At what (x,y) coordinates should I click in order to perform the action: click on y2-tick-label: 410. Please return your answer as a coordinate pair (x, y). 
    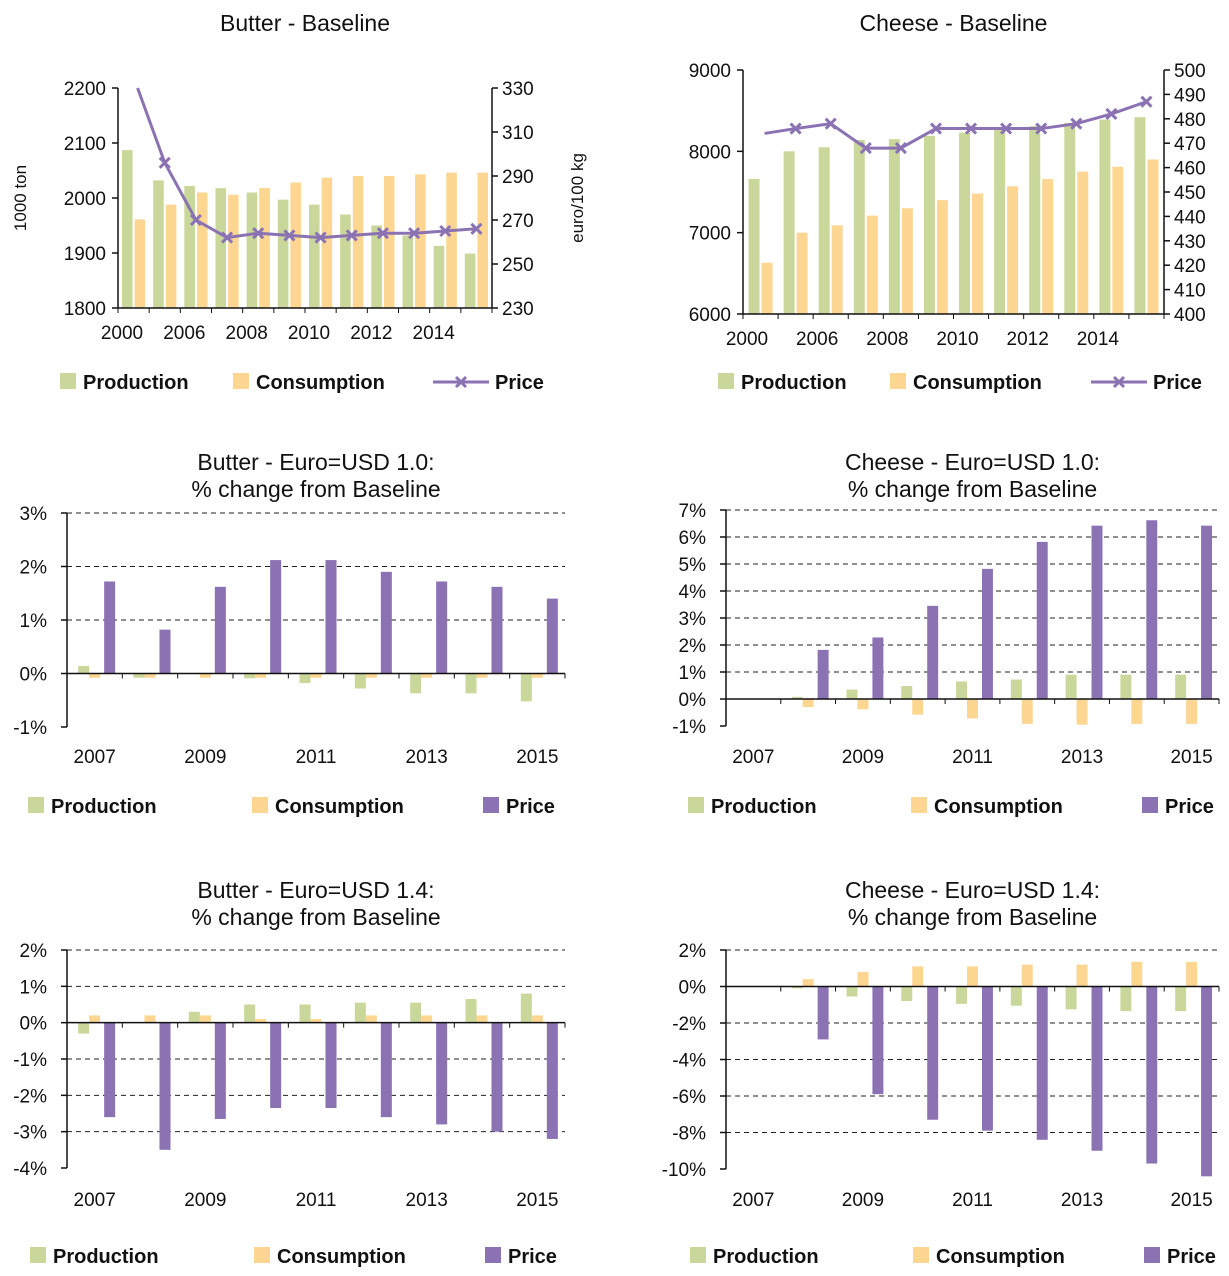
    Looking at the image, I should click on (1190, 291).